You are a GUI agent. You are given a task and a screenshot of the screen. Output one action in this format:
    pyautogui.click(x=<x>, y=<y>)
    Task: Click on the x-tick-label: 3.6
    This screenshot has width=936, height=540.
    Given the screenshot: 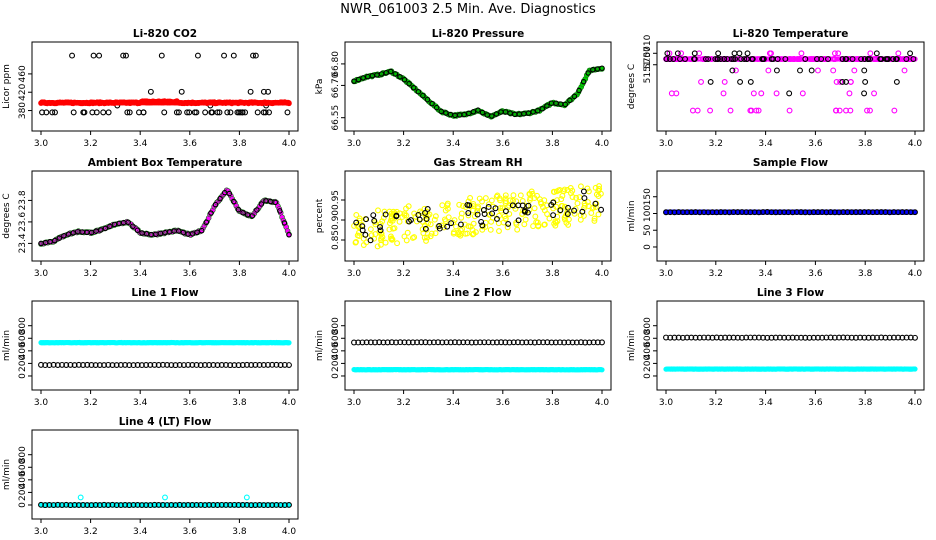 What is the action you would take?
    pyautogui.click(x=503, y=144)
    